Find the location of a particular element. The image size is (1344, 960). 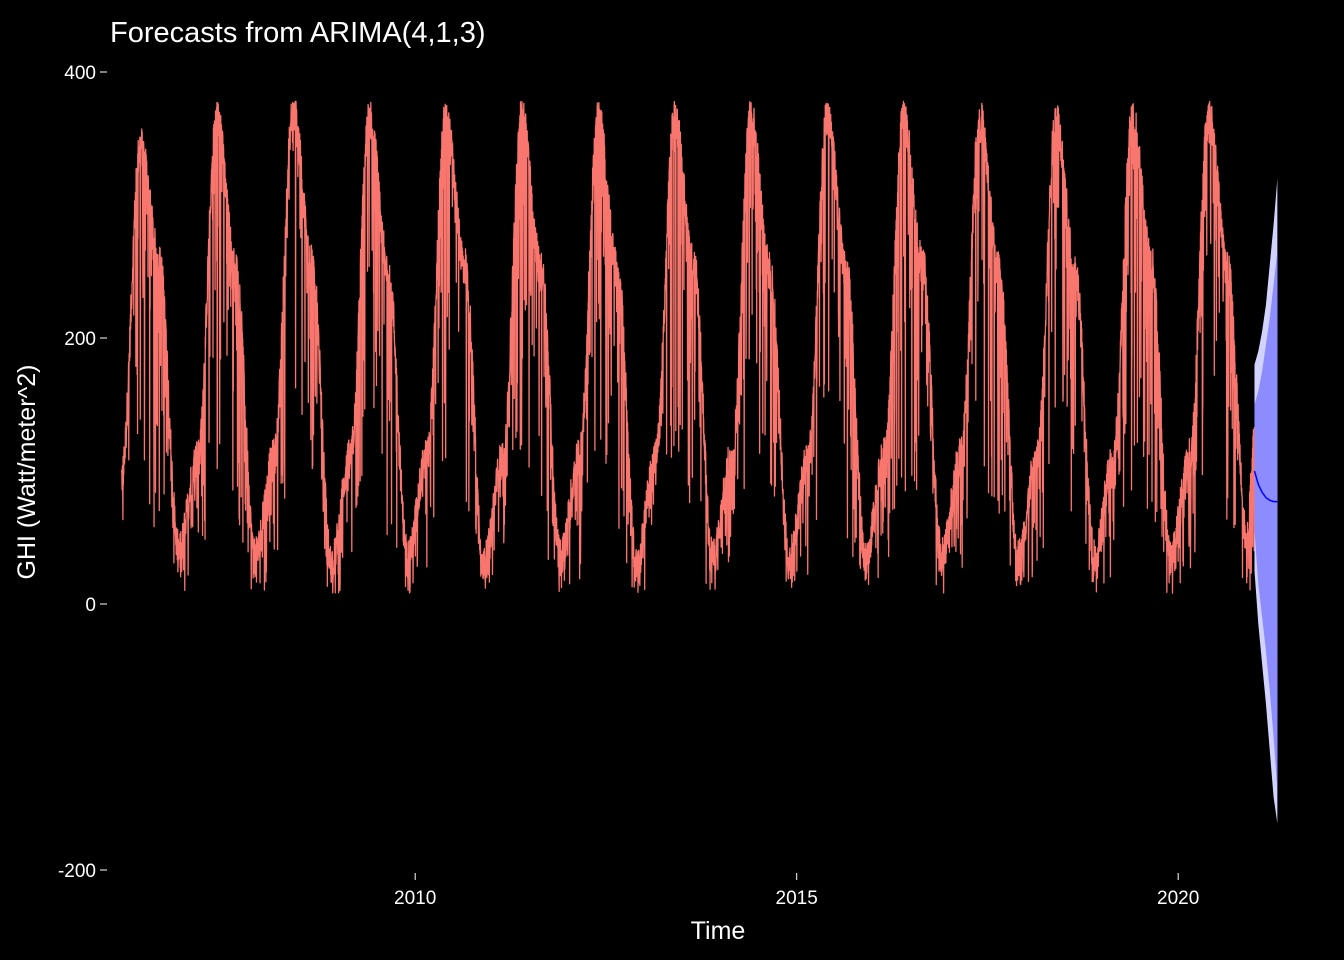

forecast-interval-80-band is located at coordinates (1266, 521).